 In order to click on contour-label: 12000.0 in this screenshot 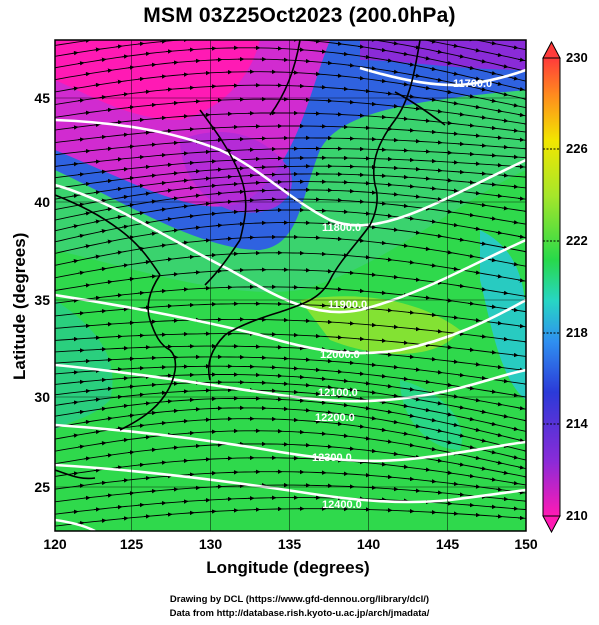, I will do `click(340, 355)`.